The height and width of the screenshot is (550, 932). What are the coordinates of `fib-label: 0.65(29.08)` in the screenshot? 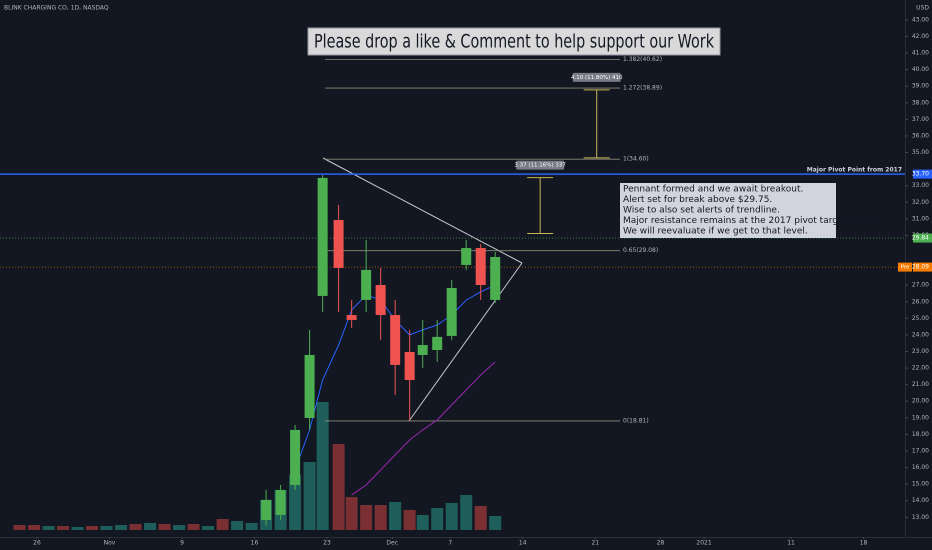 It's located at (640, 250).